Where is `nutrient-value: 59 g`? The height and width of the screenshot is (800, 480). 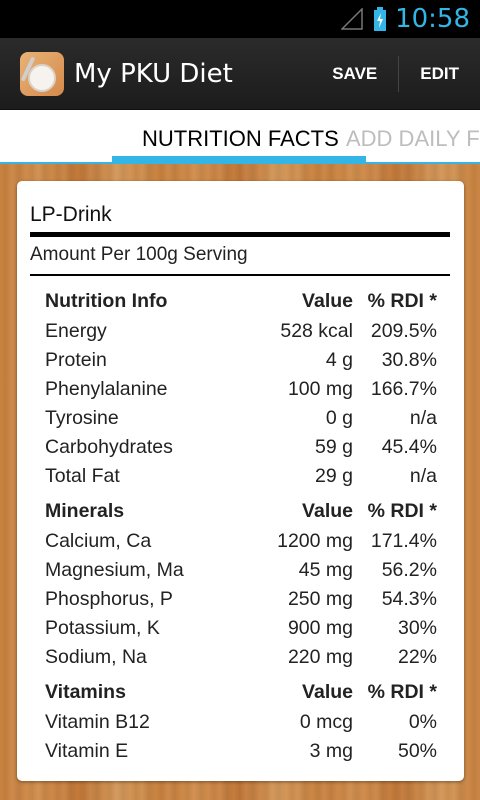 nutrient-value: 59 g is located at coordinates (334, 447).